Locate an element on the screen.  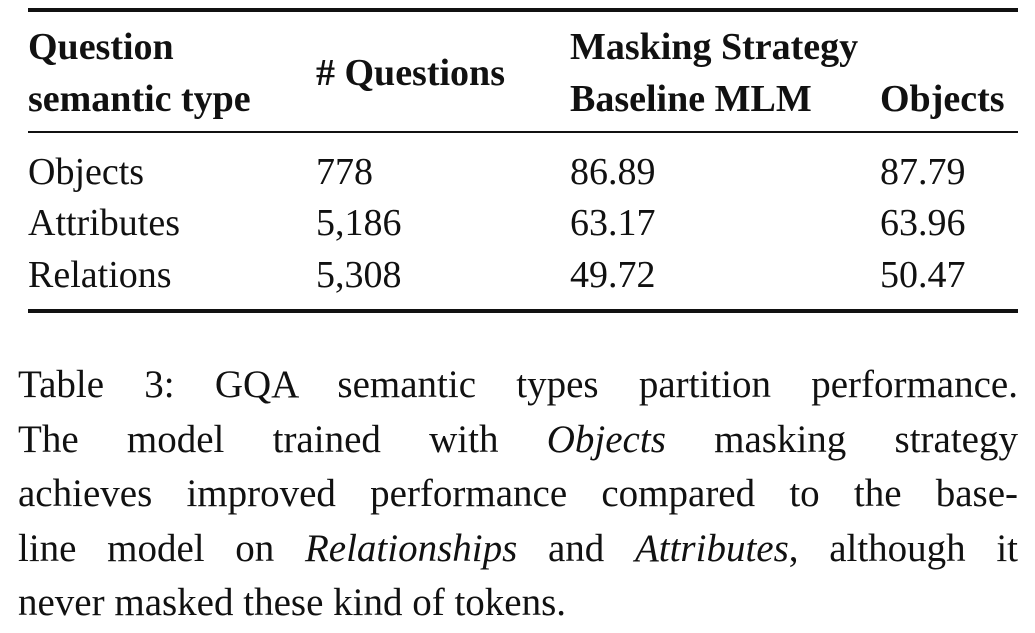
caption-text: The model trained with is located at coordinates (282, 439).